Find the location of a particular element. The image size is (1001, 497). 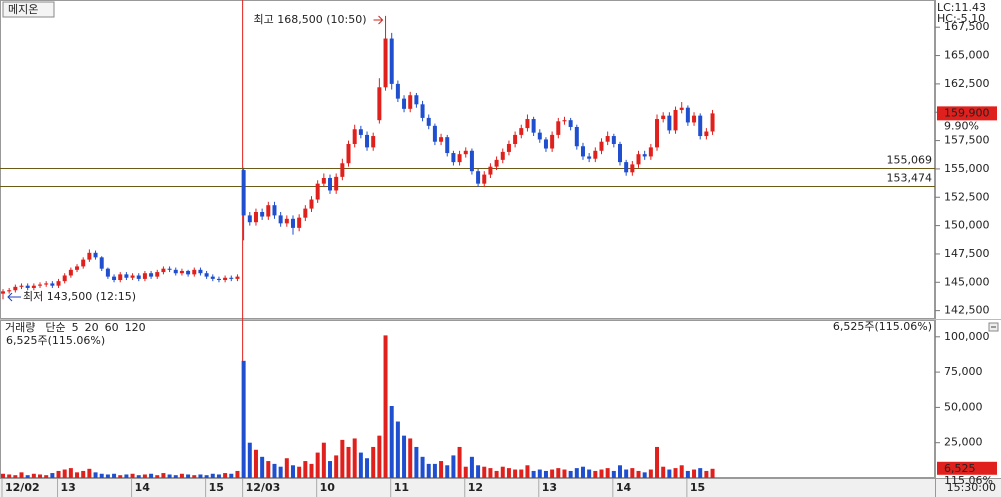

x-tick-label: 15 is located at coordinates (216, 487).